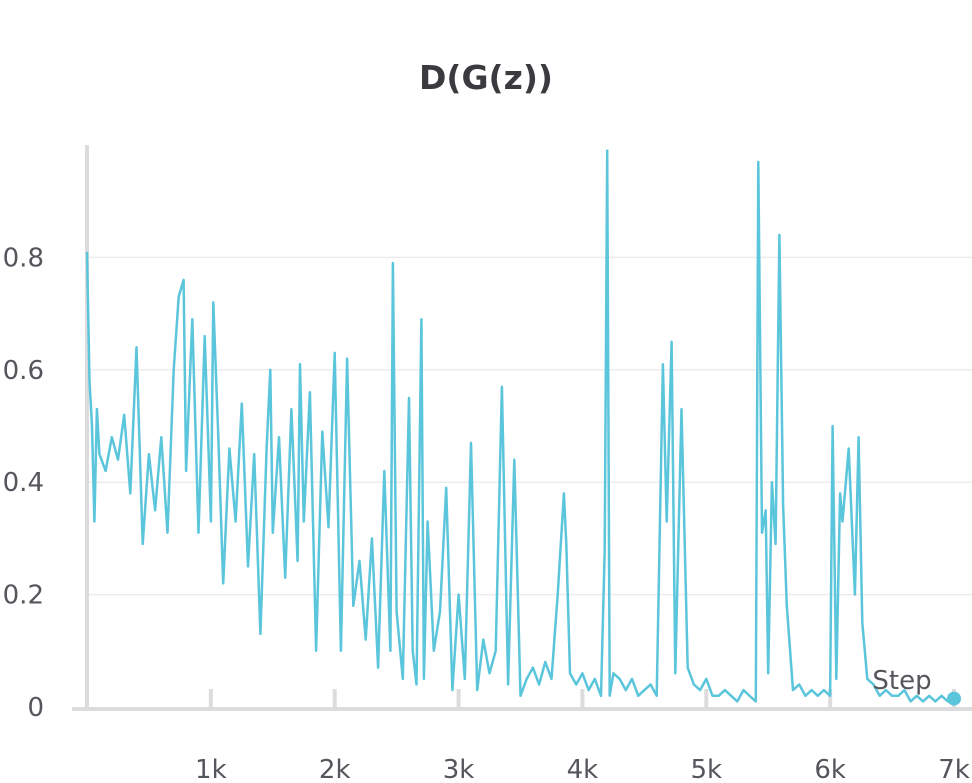 The image size is (972, 783). Describe the element at coordinates (954, 698) in the screenshot. I see `series-end-marker` at that location.